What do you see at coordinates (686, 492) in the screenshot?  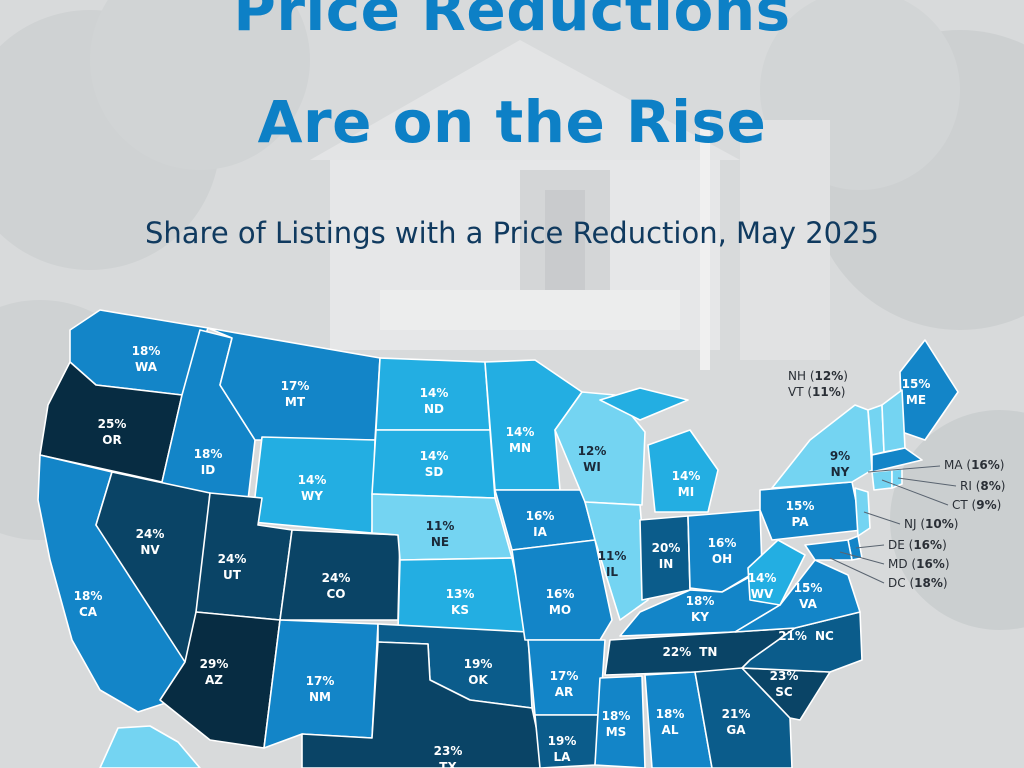 I see `state-code-mi: MI` at bounding box center [686, 492].